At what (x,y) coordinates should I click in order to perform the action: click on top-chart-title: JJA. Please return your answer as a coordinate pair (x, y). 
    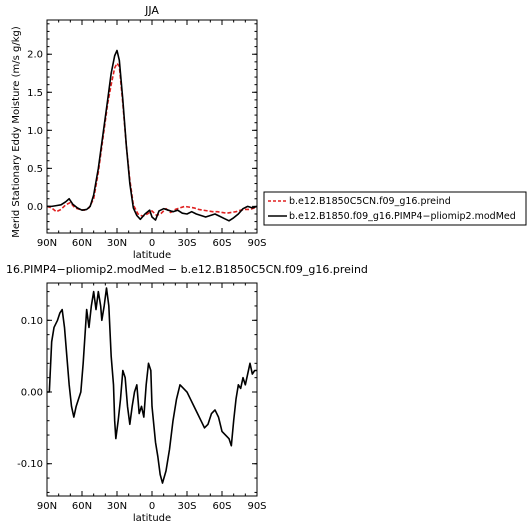
    Looking at the image, I should click on (151, 10).